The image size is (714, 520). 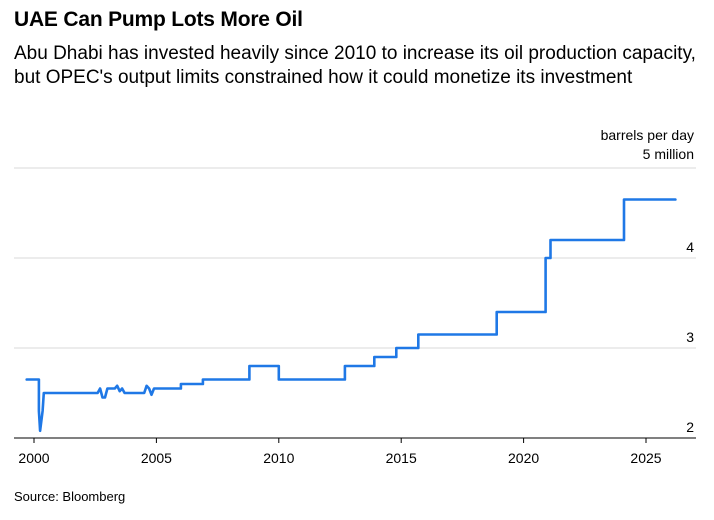 What do you see at coordinates (33, 458) in the screenshot?
I see `x-tick-label: 2000` at bounding box center [33, 458].